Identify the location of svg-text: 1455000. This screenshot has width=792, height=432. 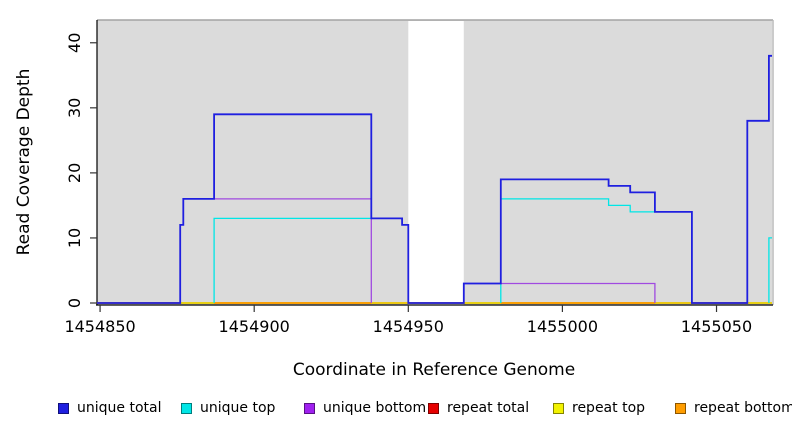
(562, 326).